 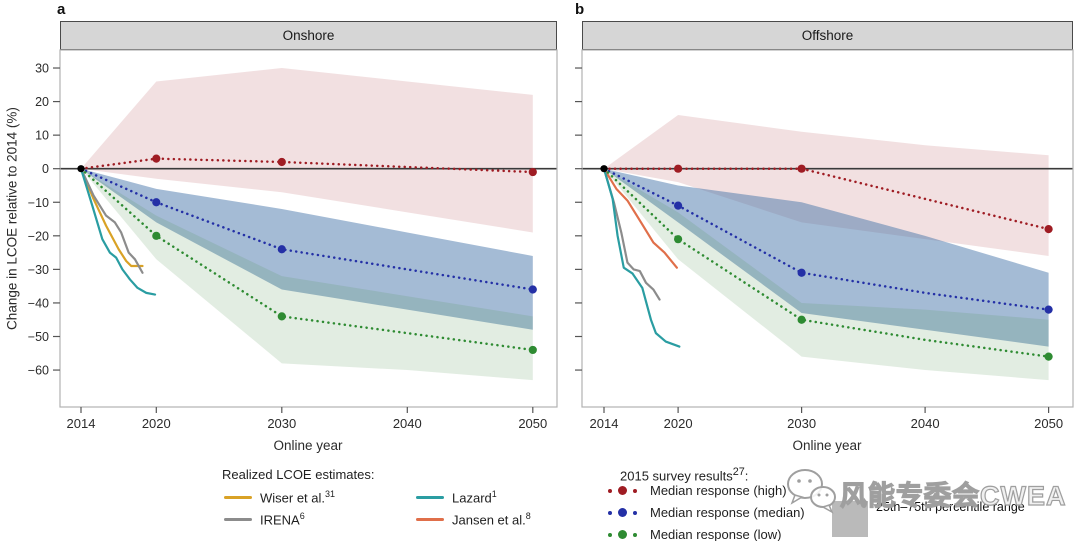 I want to click on legend-item-jansen: Jansen et al.8, so click(x=473, y=519).